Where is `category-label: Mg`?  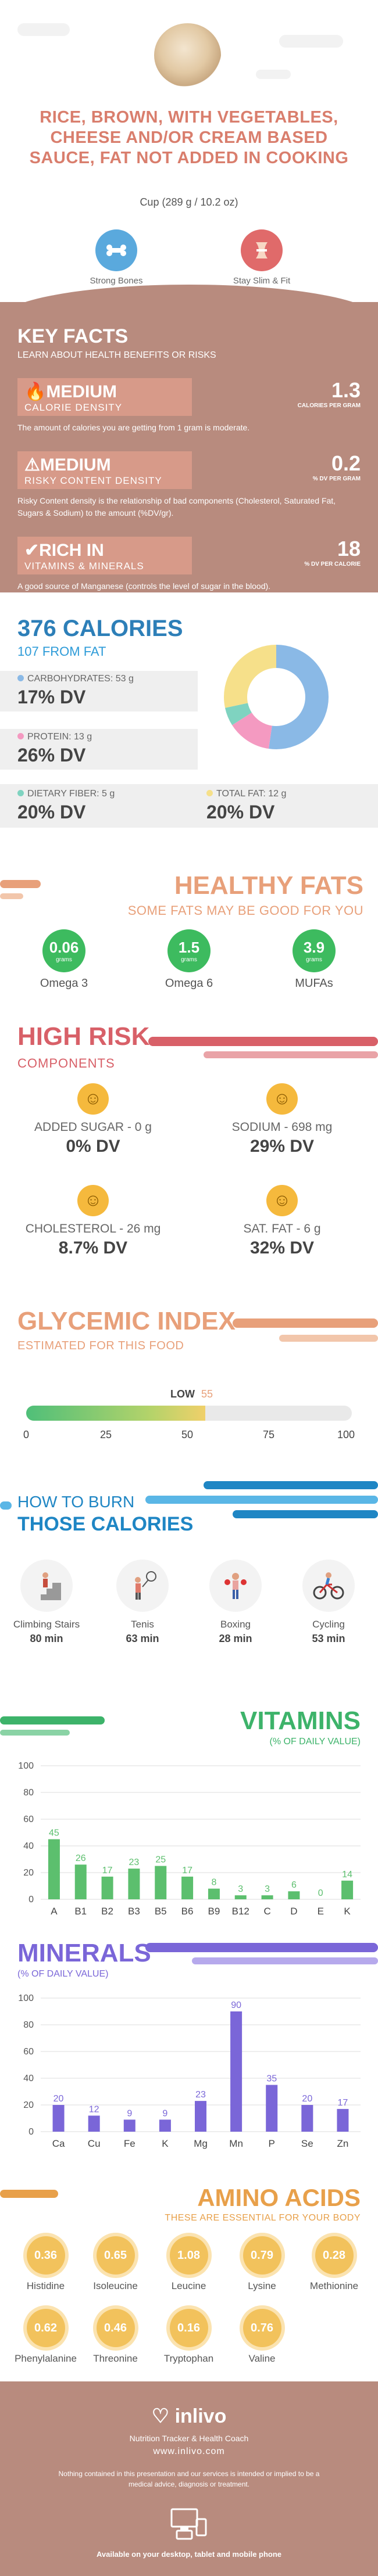
category-label: Mg is located at coordinates (201, 2143).